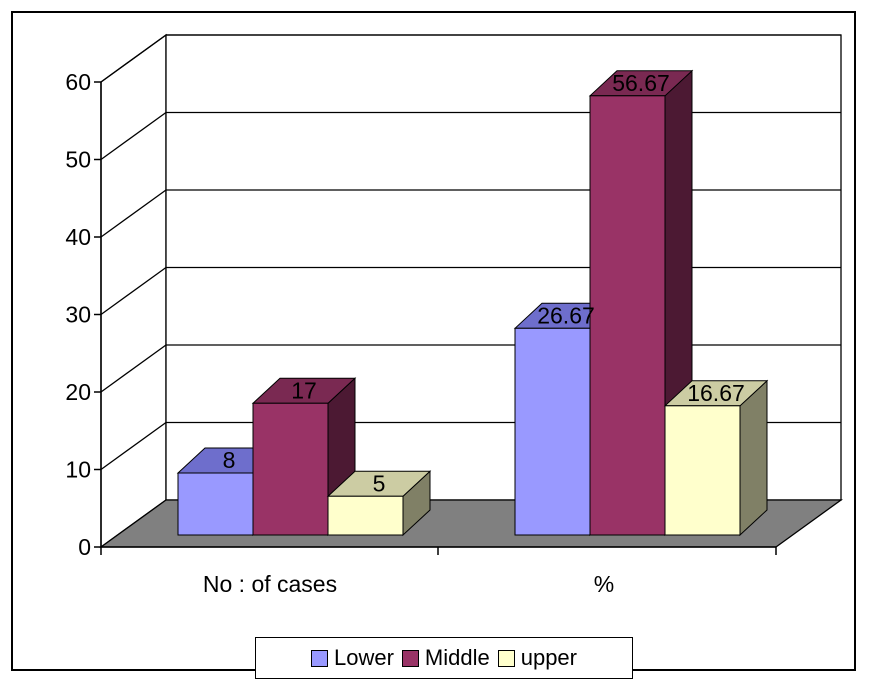 The height and width of the screenshot is (682, 869). I want to click on legend-item-middle: Middle, so click(445, 658).